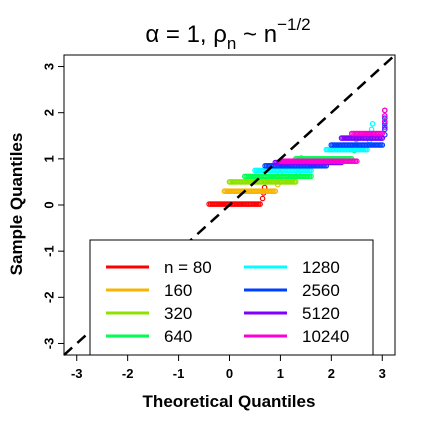 Image resolution: width=423 pixels, height=423 pixels. What do you see at coordinates (188, 267) in the screenshot?
I see `legend-label-0: n = 80` at bounding box center [188, 267].